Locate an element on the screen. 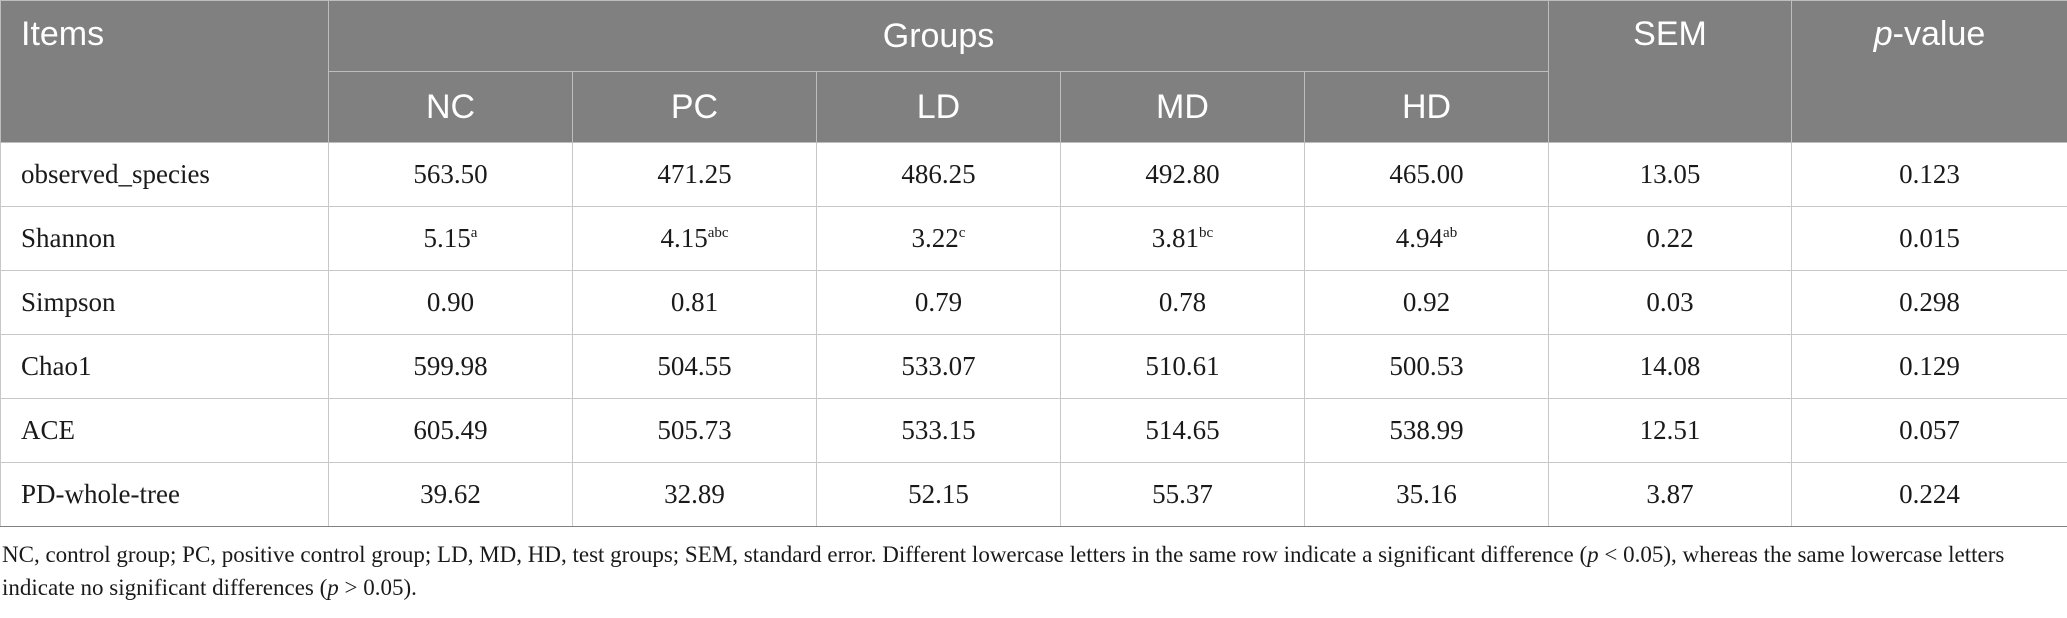  cell-value: 514.65 is located at coordinates (1182, 430).